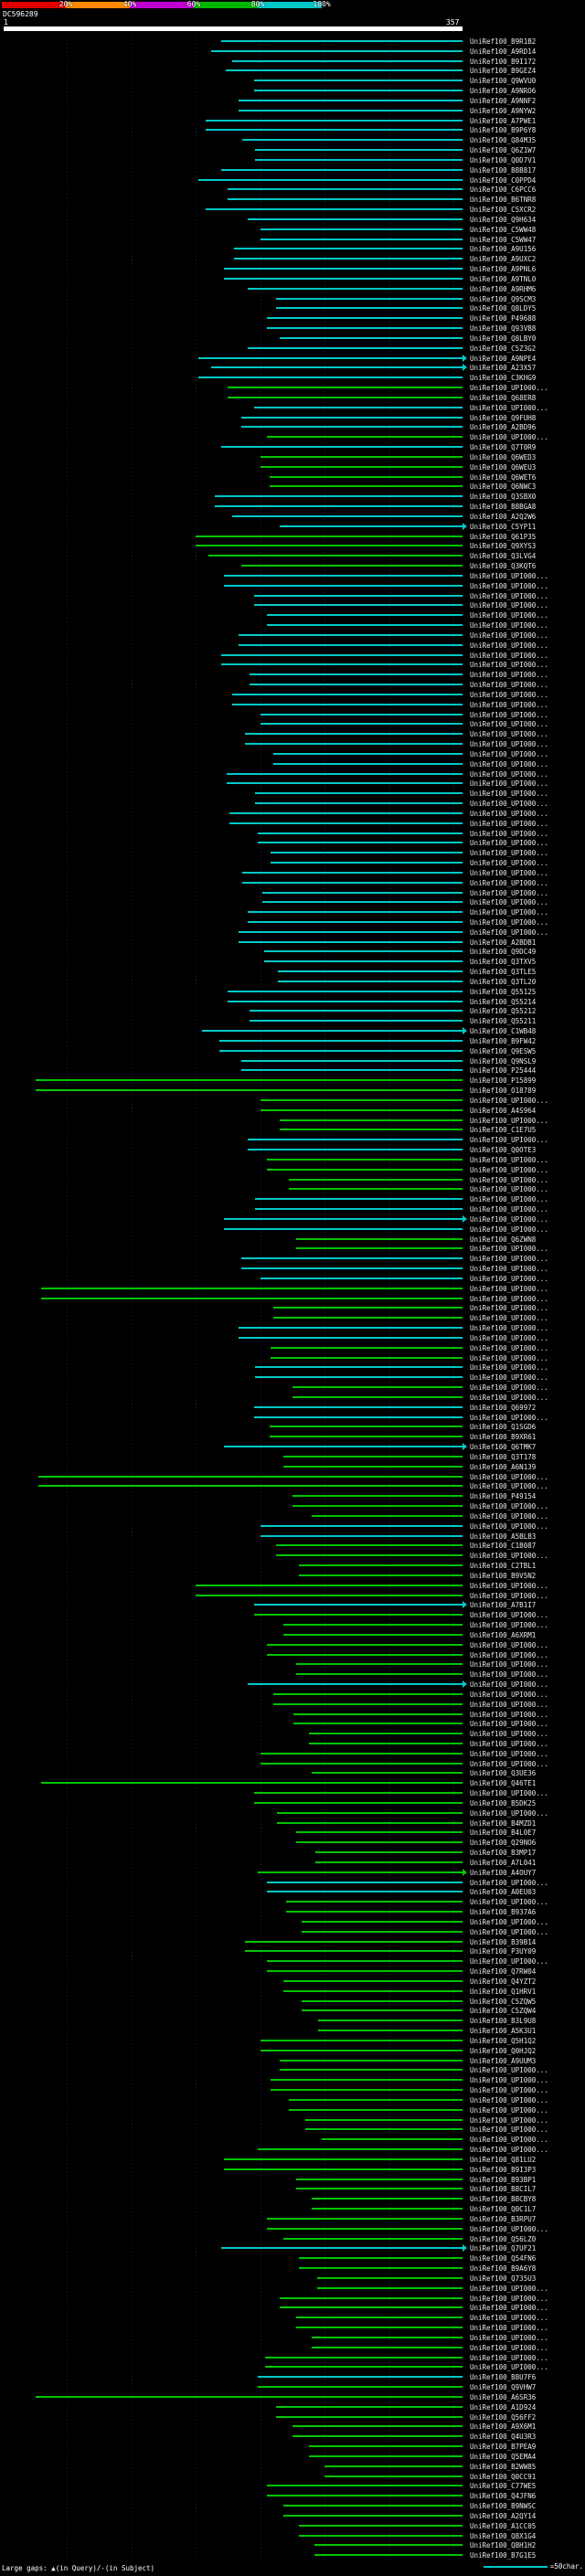 The width and height of the screenshot is (585, 2576). Describe the element at coordinates (504, 536) in the screenshot. I see `hit-label: UniRef100_Q61P35` at that location.